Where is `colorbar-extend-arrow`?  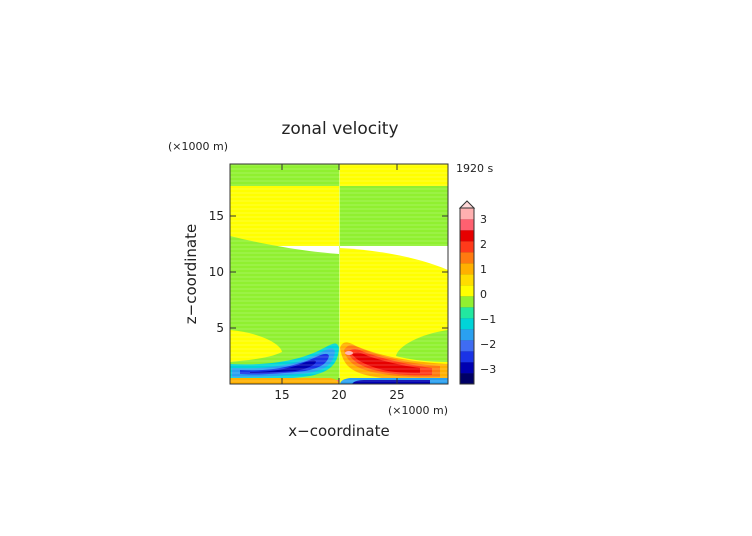 colorbar-extend-arrow is located at coordinates (467, 204).